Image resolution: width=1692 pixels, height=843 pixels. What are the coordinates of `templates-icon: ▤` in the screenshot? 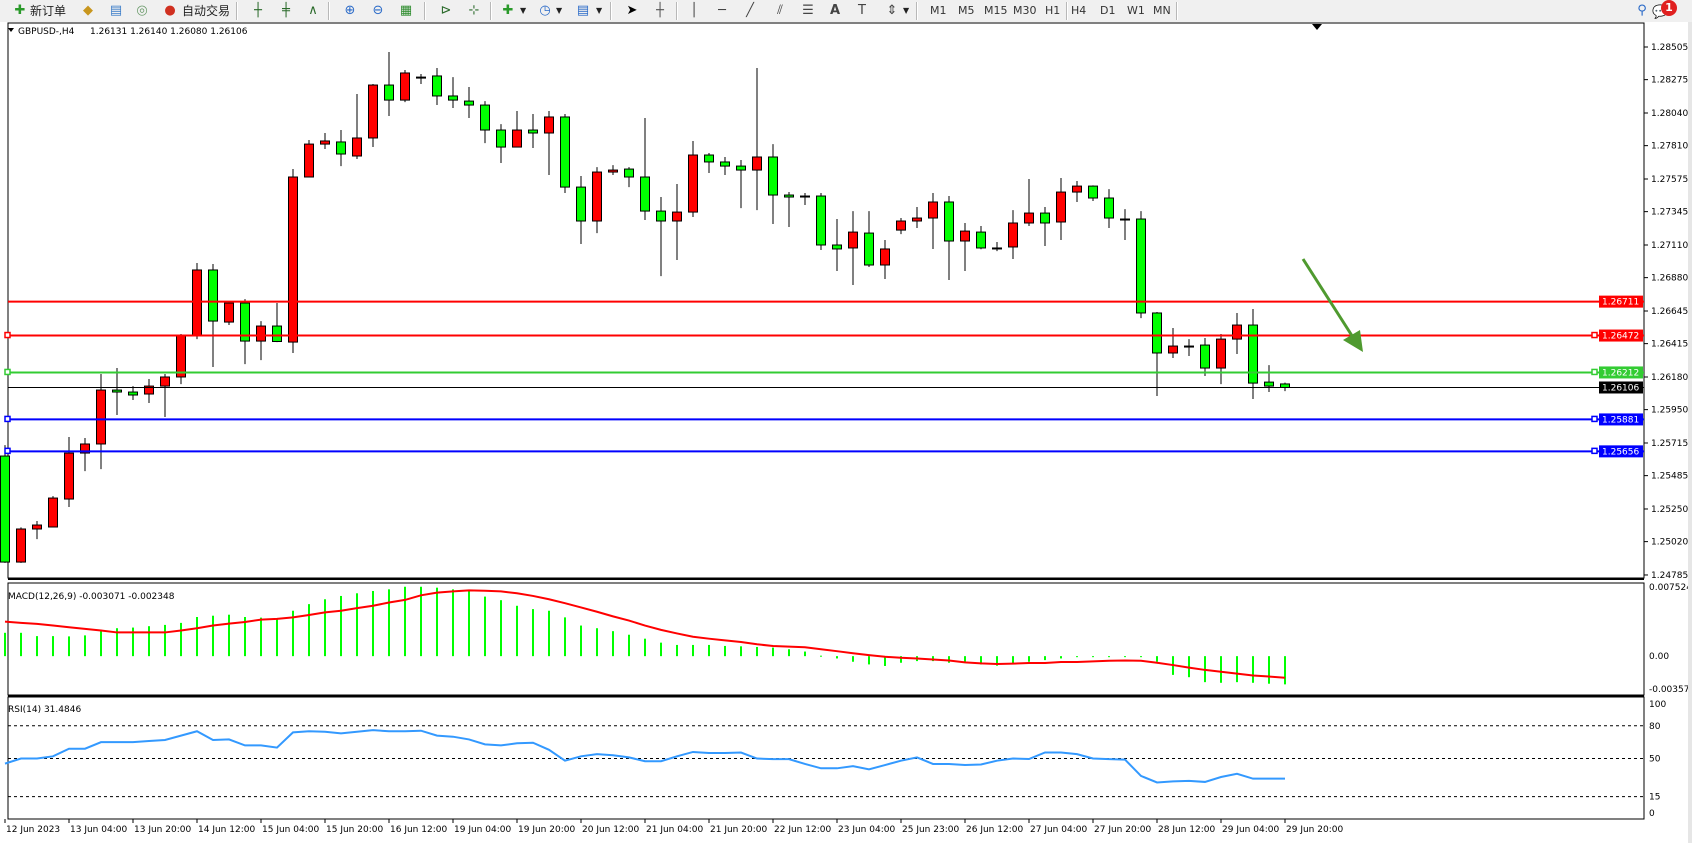 It's located at (583, 10).